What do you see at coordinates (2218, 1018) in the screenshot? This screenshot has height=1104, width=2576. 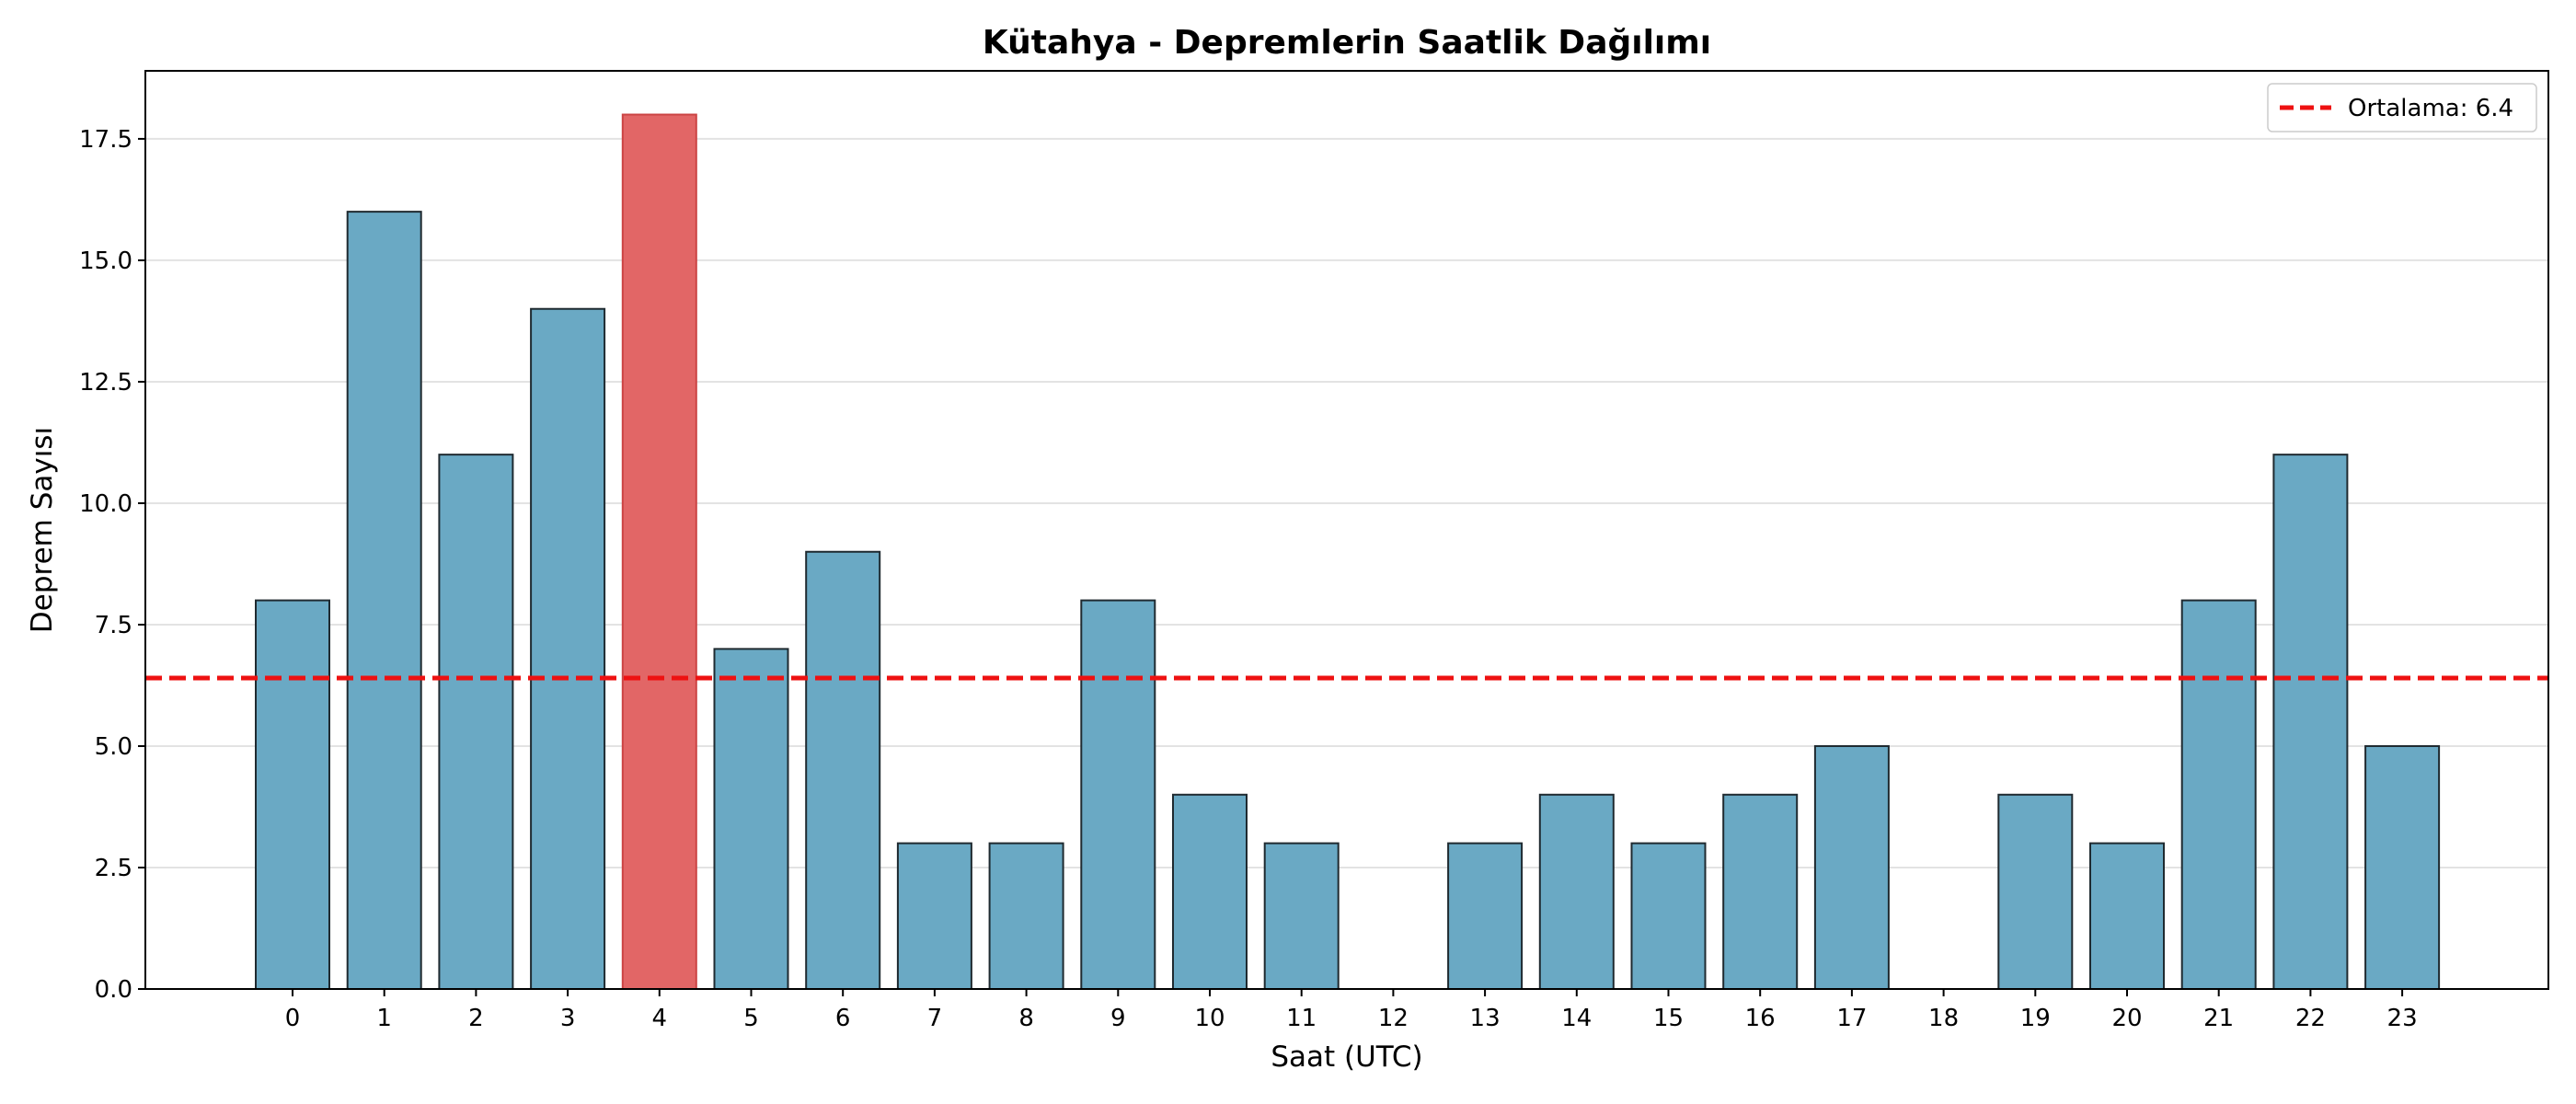 I see `x-tick-label: 21` at bounding box center [2218, 1018].